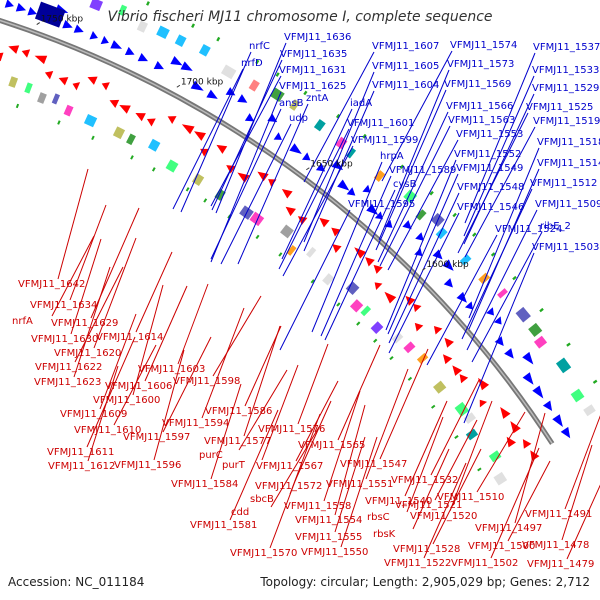 This screenshot has width=600, height=600. I want to click on reverse-gene-label: VFMJ11_1478, so click(555, 545).